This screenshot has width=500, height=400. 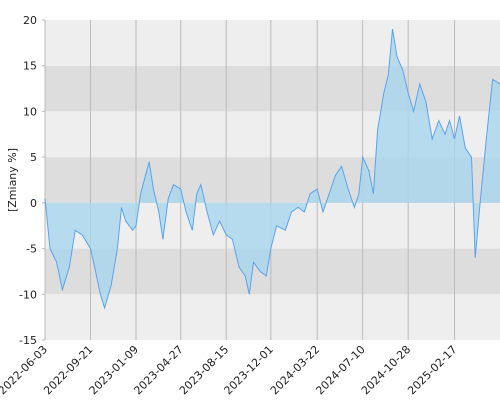 What do you see at coordinates (28, 294) in the screenshot?
I see `y-tick-label: -10` at bounding box center [28, 294].